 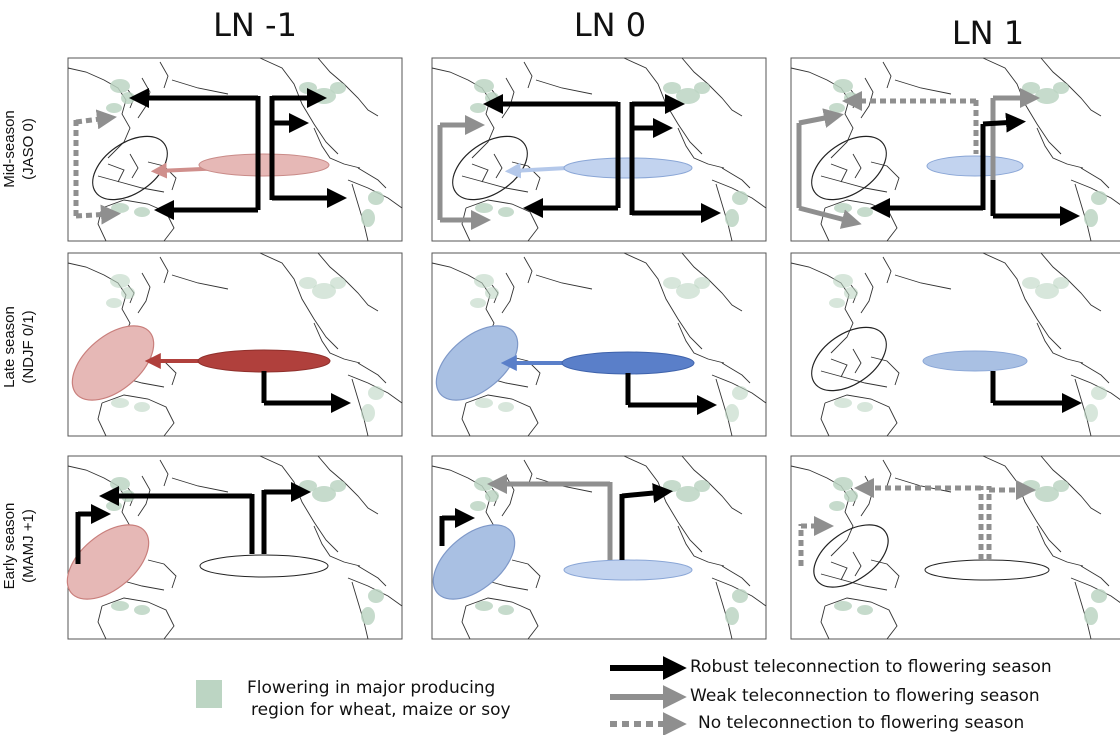 I want to click on coastlines, so click(x=955, y=344).